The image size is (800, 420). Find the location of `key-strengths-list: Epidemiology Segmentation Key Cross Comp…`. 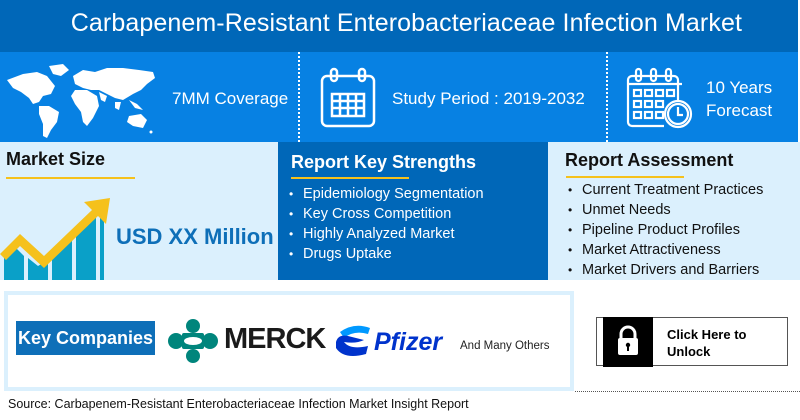

key-strengths-list: Epidemiology Segmentation Key Cross Comp… is located at coordinates (386, 224).